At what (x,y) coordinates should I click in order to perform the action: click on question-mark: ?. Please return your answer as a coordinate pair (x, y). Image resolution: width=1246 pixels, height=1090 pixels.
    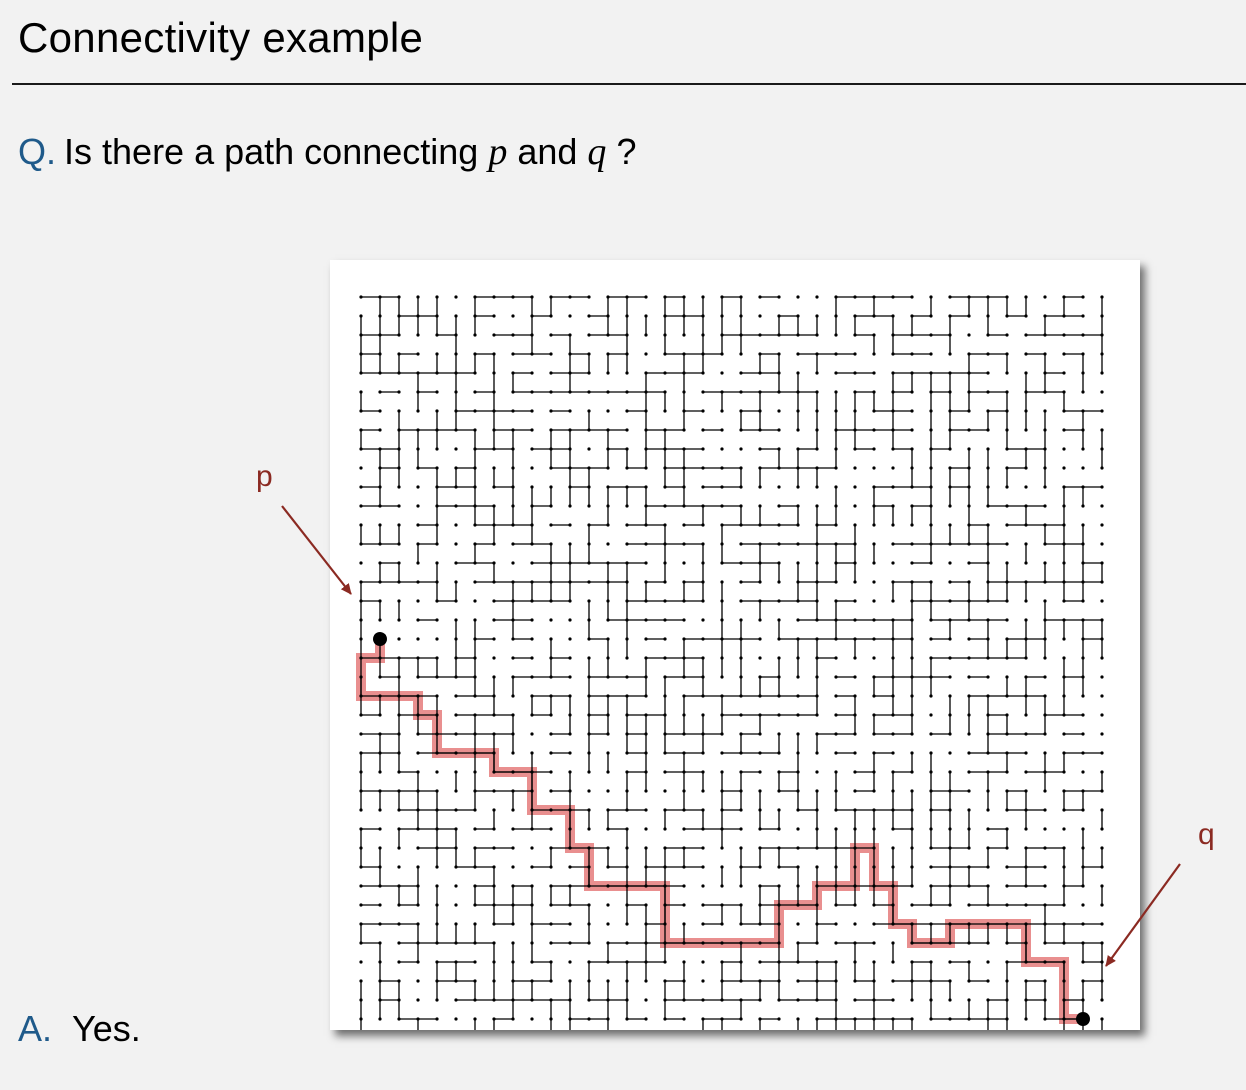
    Looking at the image, I should click on (626, 151).